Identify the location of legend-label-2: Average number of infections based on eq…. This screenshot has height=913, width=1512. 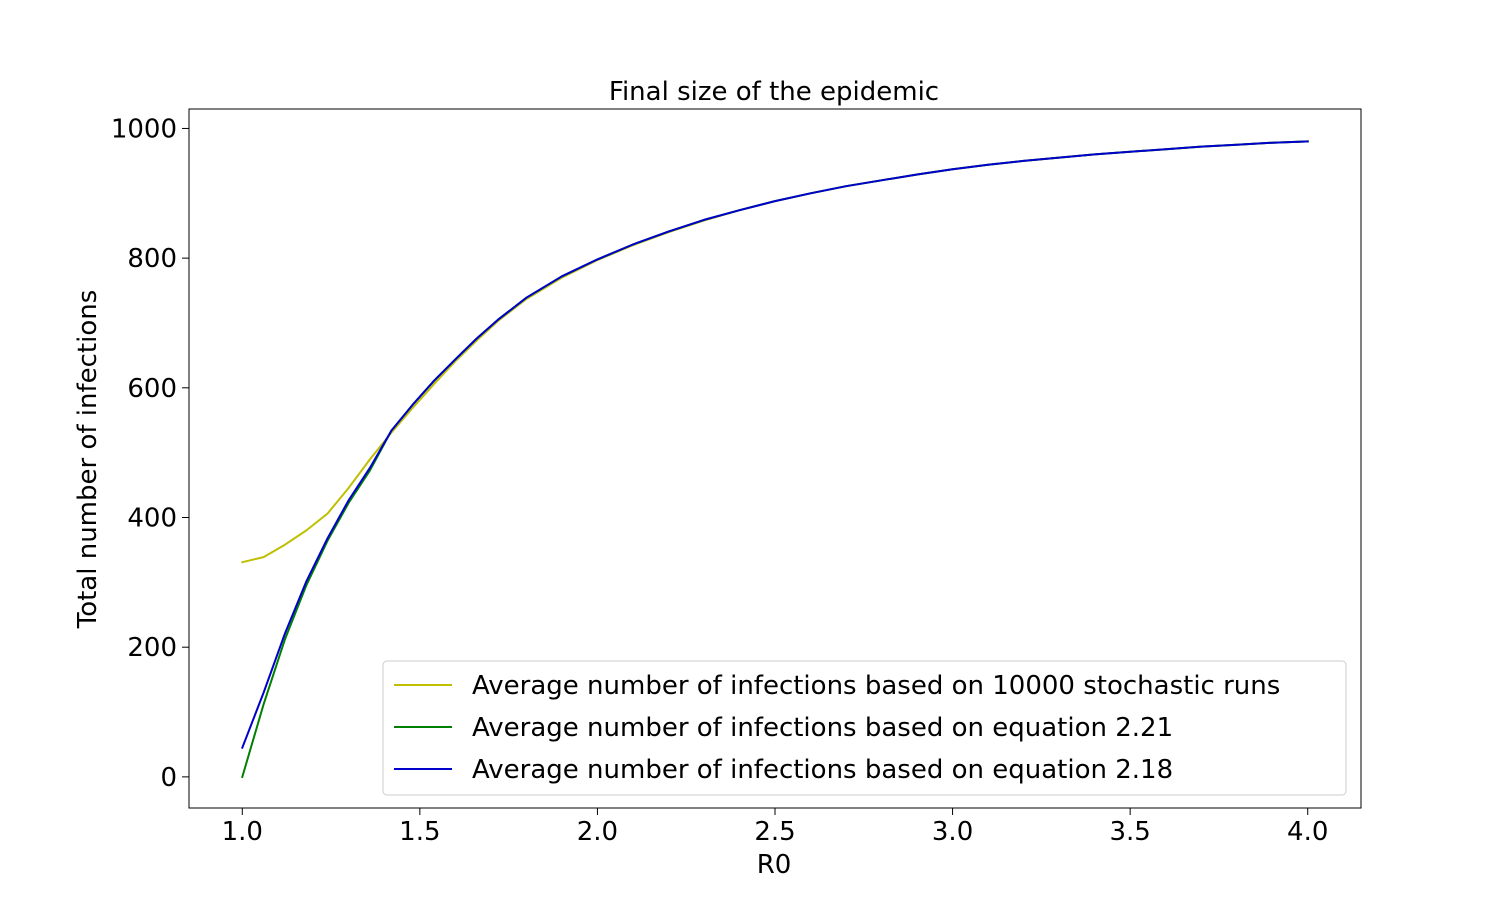
(822, 728).